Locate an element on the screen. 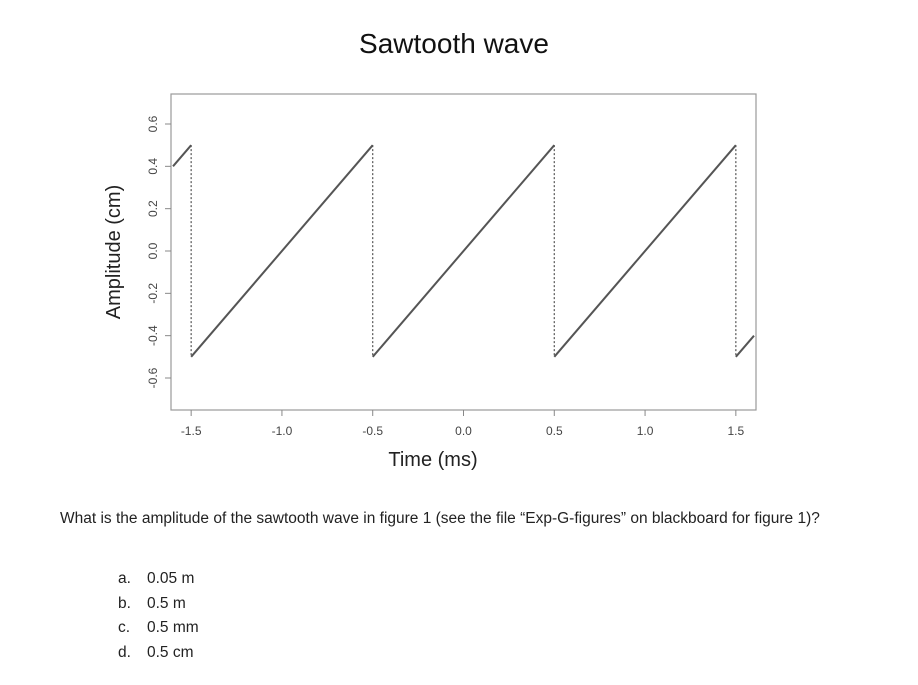 This screenshot has width=918, height=685. option-d: d. 0.5 cm is located at coordinates (158, 653).